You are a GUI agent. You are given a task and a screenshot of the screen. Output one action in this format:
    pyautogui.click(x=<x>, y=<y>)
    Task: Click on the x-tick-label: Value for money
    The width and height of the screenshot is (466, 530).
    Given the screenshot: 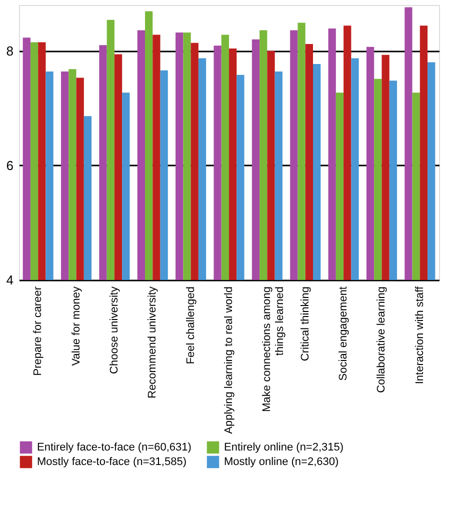 What is the action you would take?
    pyautogui.click(x=76, y=326)
    